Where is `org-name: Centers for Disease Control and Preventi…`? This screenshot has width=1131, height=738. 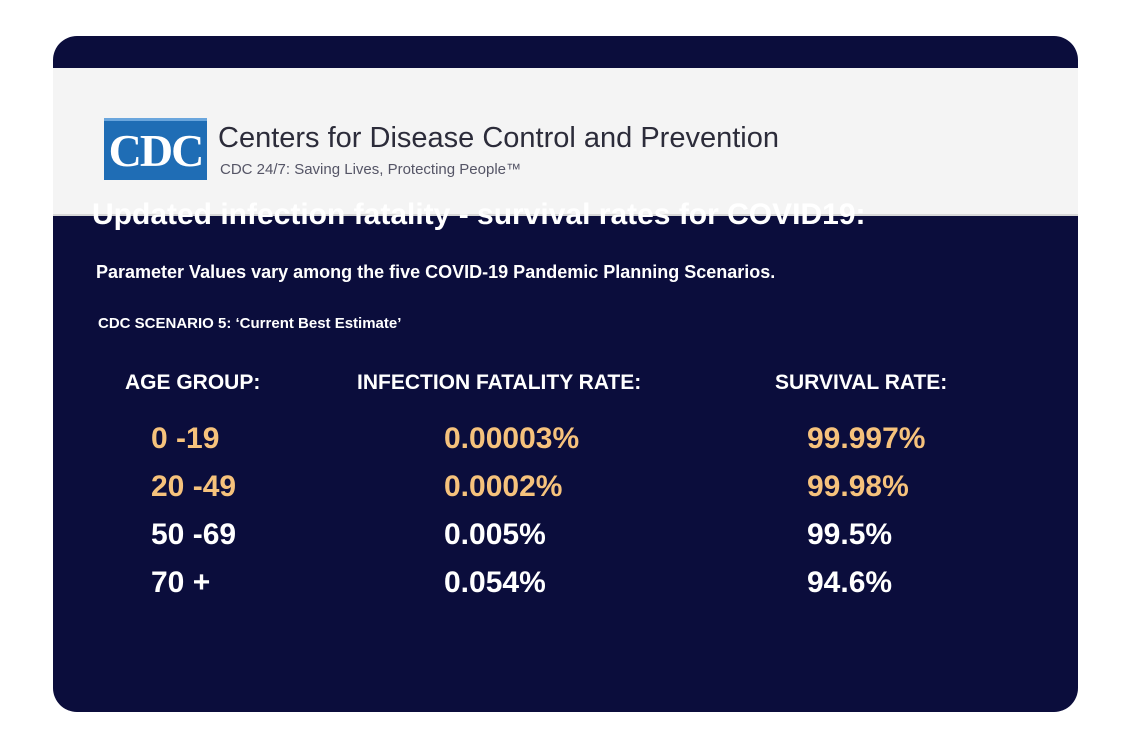 org-name: Centers for Disease Control and Preventi… is located at coordinates (498, 138).